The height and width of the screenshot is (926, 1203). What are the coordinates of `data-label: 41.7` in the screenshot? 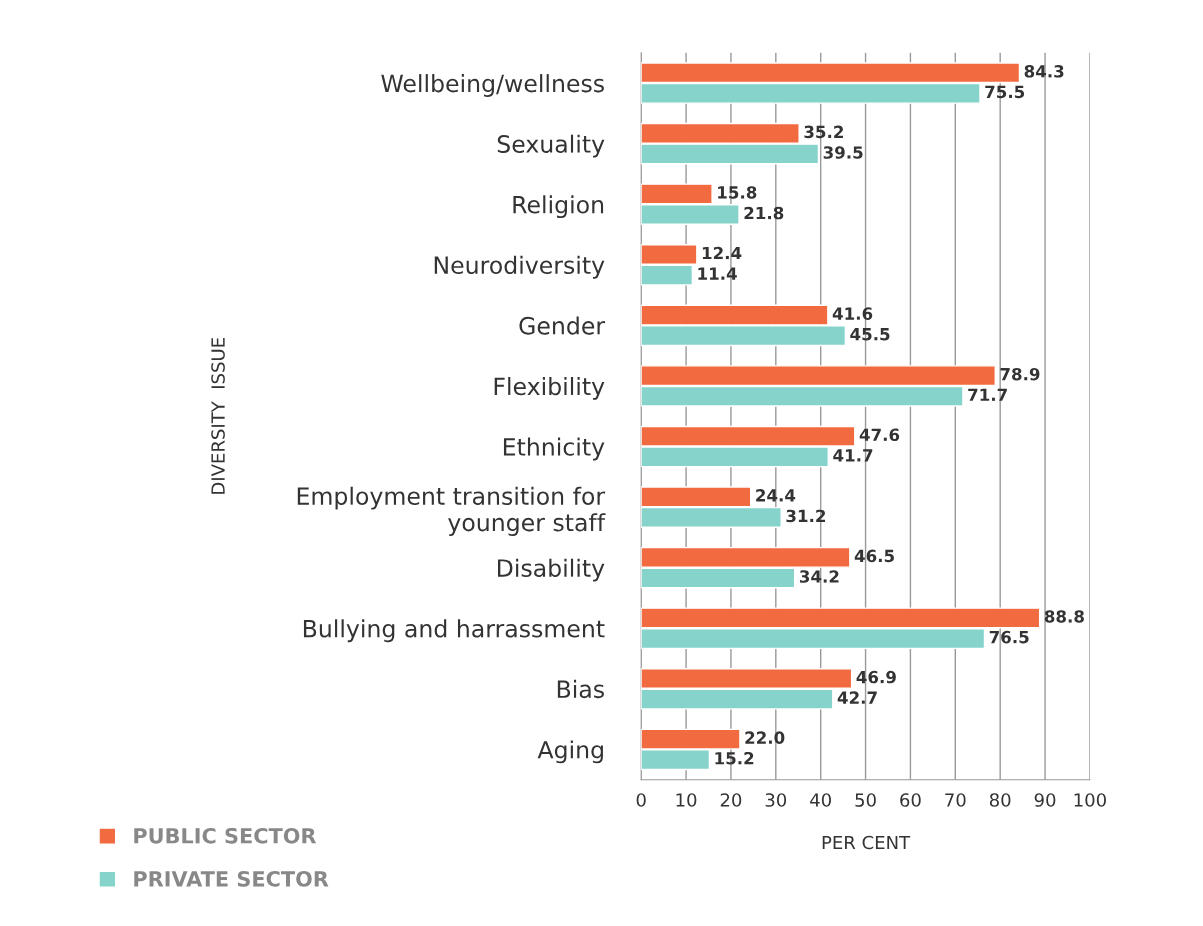 It's located at (853, 455).